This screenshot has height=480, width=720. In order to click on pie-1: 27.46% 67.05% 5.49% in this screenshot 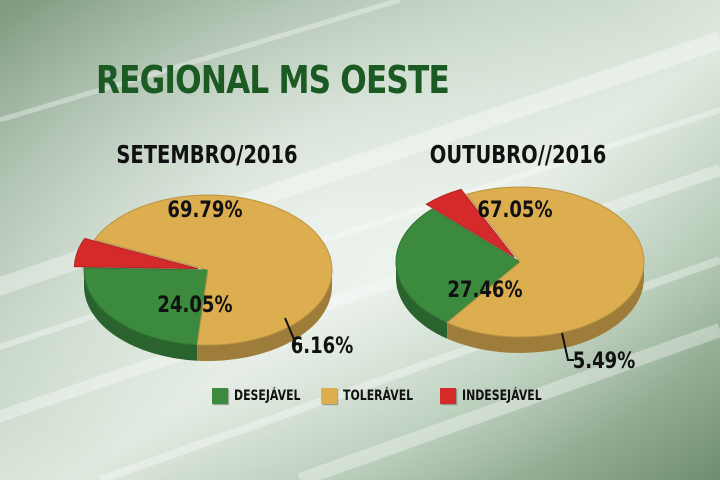, I will do `click(520, 279)`.